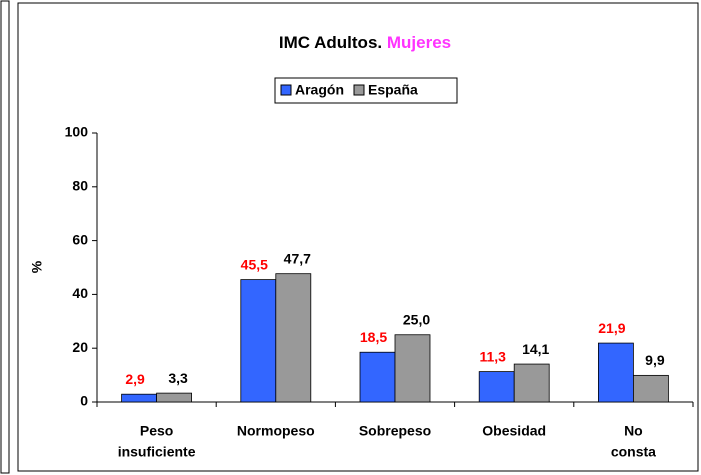 This screenshot has width=701, height=475. What do you see at coordinates (135, 379) in the screenshot?
I see `value-label: 2,9` at bounding box center [135, 379].